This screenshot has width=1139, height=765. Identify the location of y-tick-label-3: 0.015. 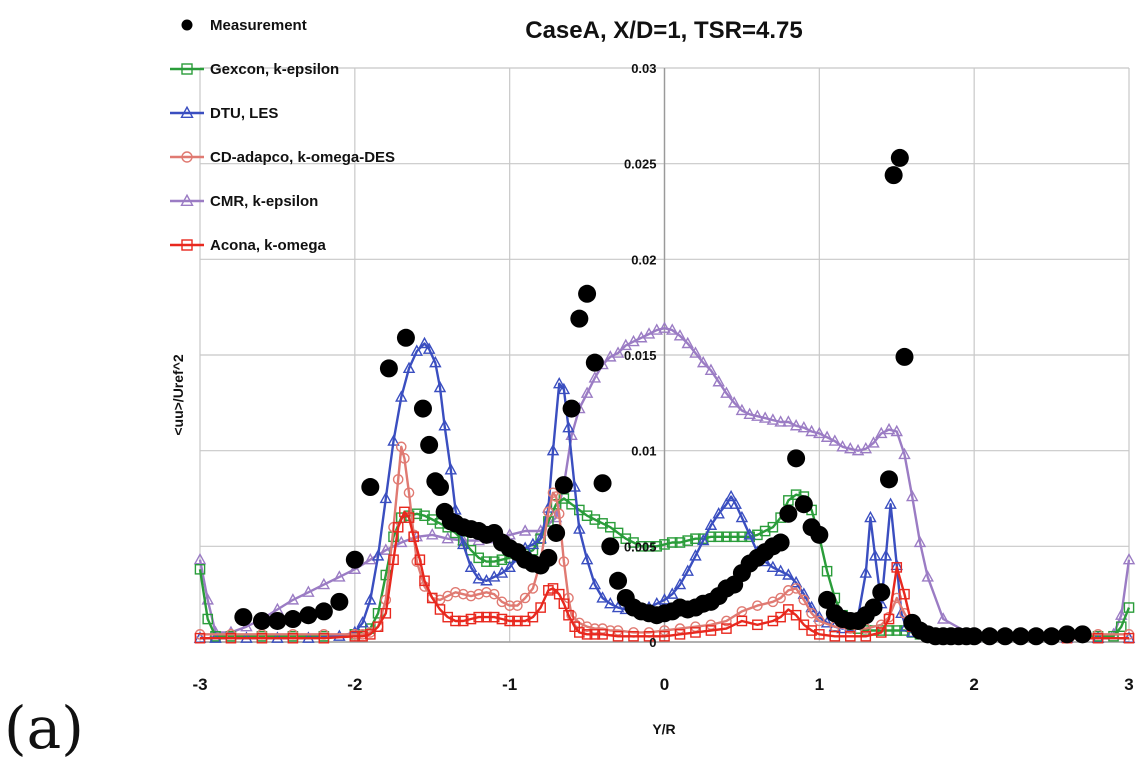
(640, 355).